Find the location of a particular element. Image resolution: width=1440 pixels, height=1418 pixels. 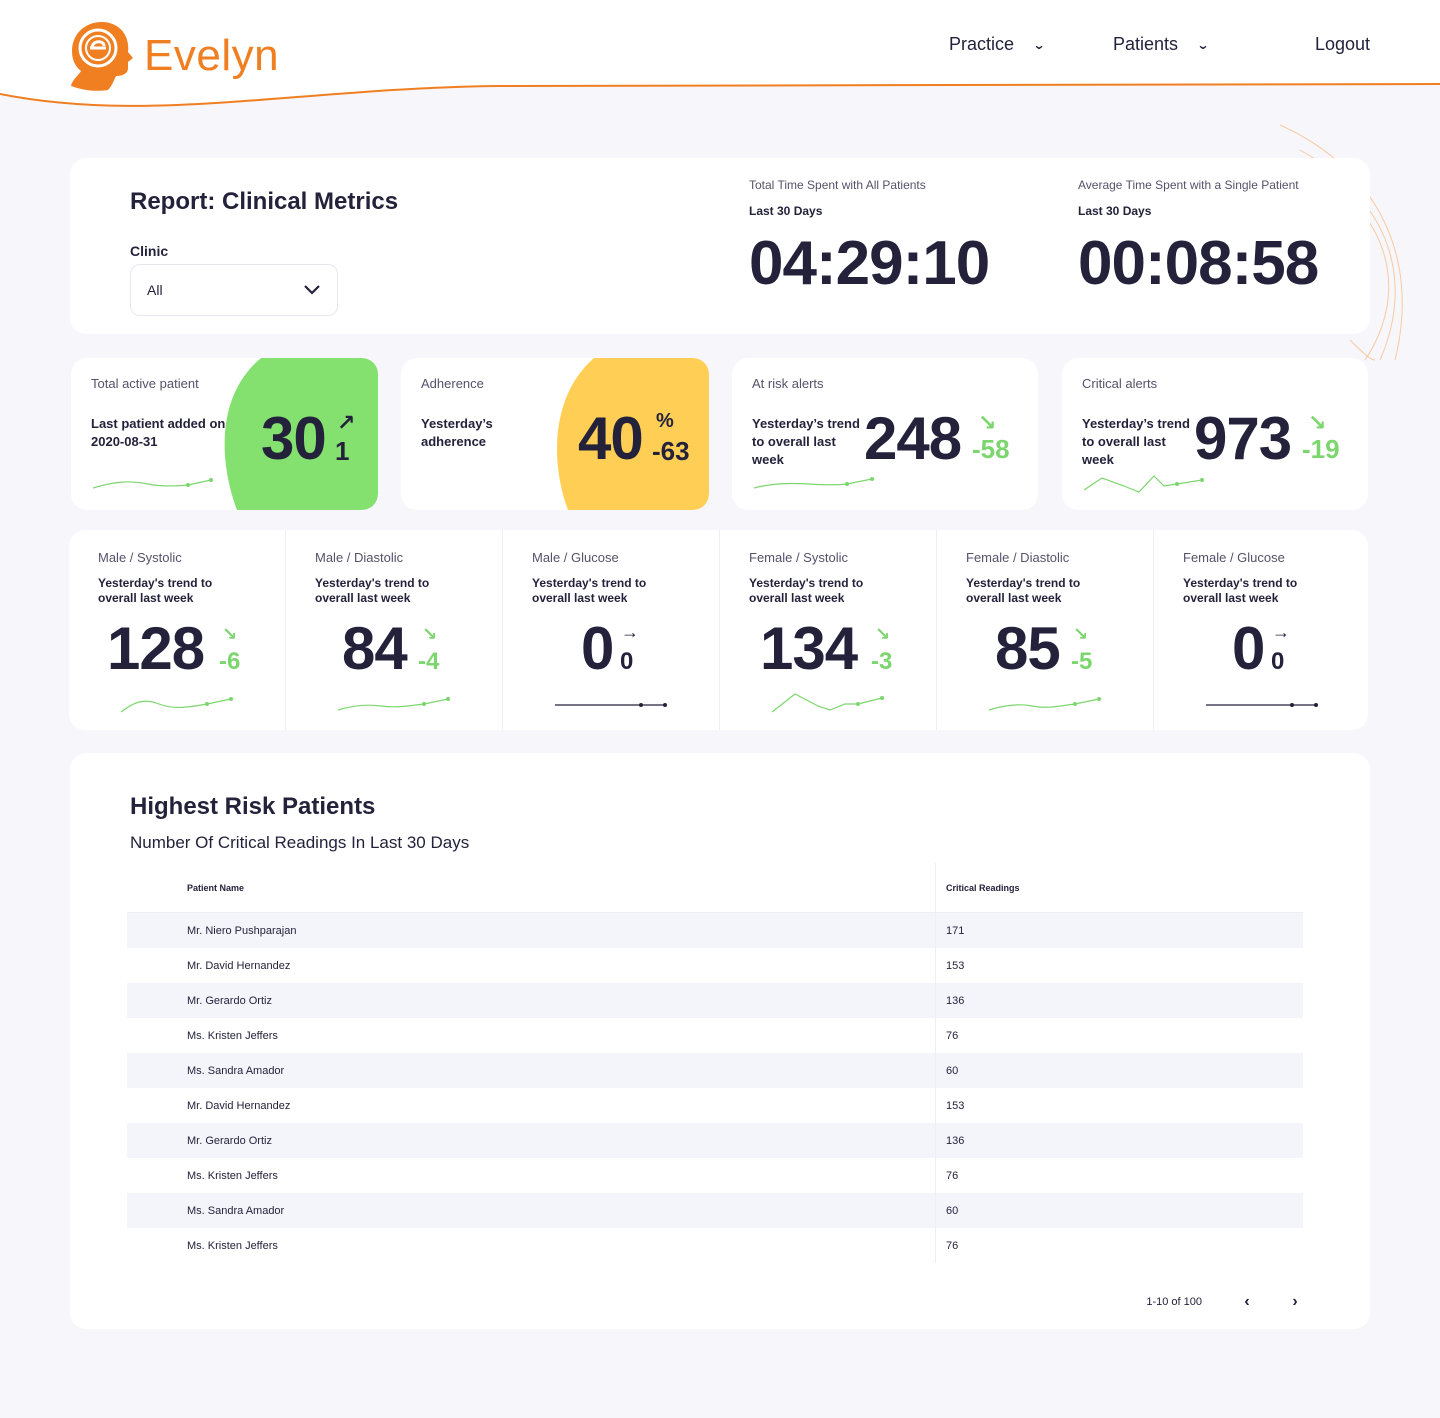

kpi-title: Critical alerts is located at coordinates (1120, 383).